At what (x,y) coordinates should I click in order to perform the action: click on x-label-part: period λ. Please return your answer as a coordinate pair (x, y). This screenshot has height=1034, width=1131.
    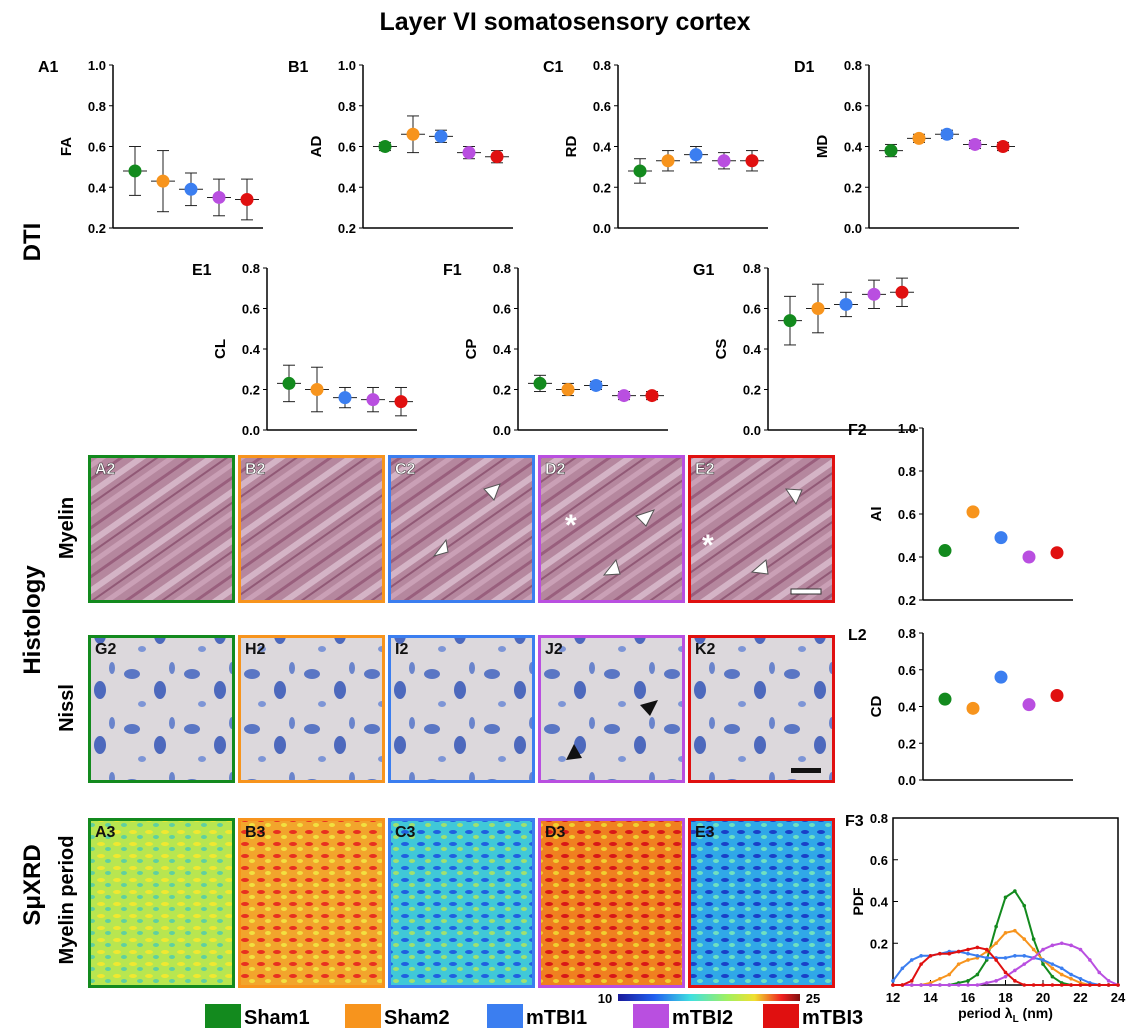
    Looking at the image, I should click on (985, 1013).